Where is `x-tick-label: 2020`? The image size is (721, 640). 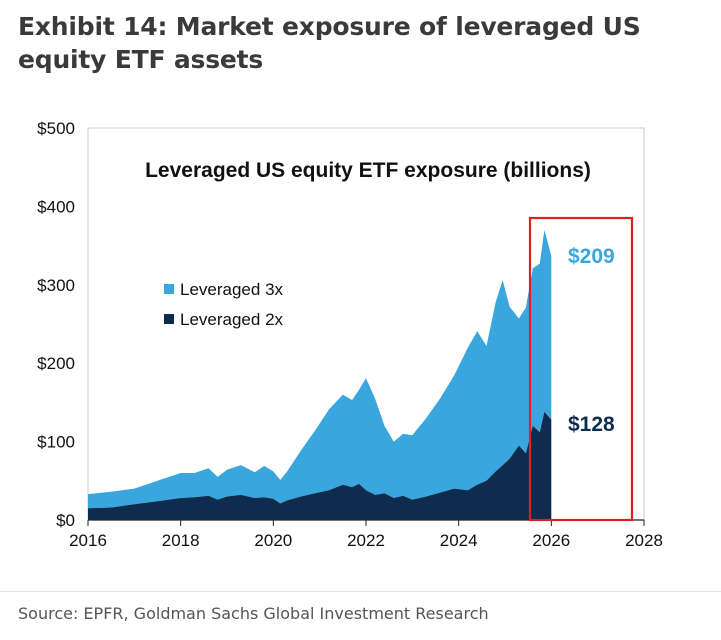
x-tick-label: 2020 is located at coordinates (273, 540).